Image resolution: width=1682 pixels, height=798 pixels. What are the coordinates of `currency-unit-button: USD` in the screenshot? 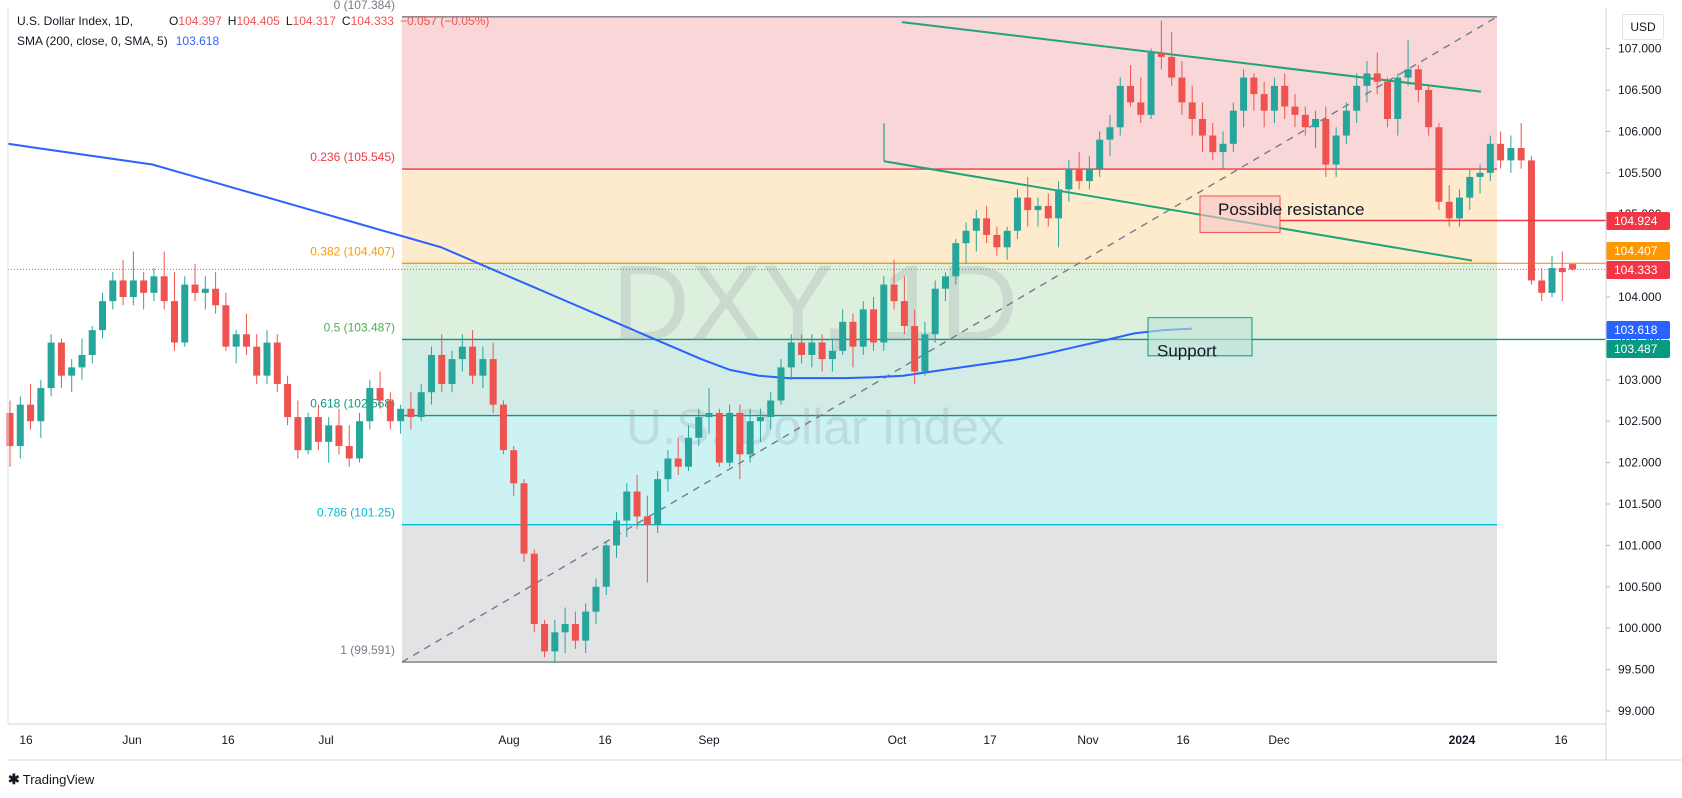 It's located at (1643, 27).